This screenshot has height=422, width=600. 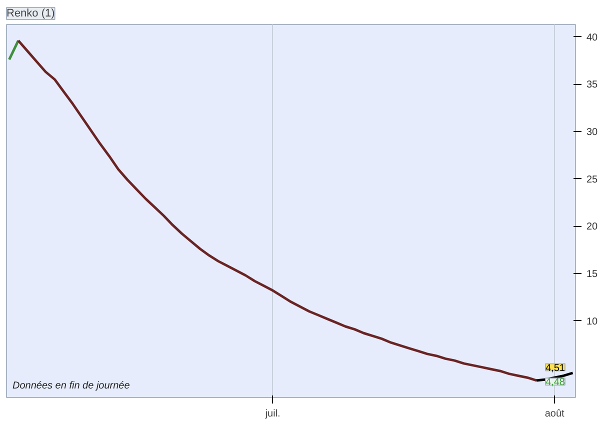 I want to click on annotation: 4,51, so click(x=556, y=368).